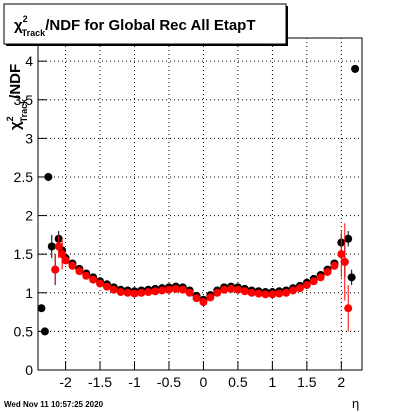  I want to click on x-axis-label: η, so click(355, 403).